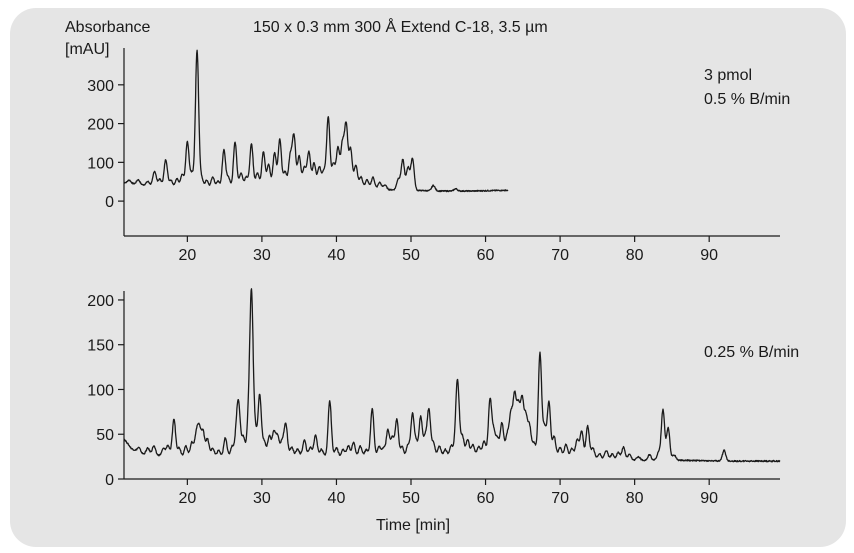 The width and height of the screenshot is (854, 553). I want to click on bottom-y-tick-label: 50, so click(105, 435).